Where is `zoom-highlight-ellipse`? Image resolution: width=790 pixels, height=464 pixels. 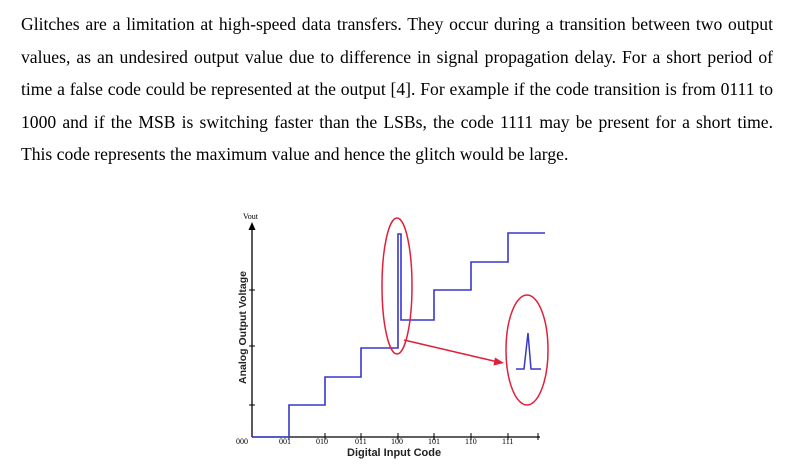
zoom-highlight-ellipse is located at coordinates (527, 350).